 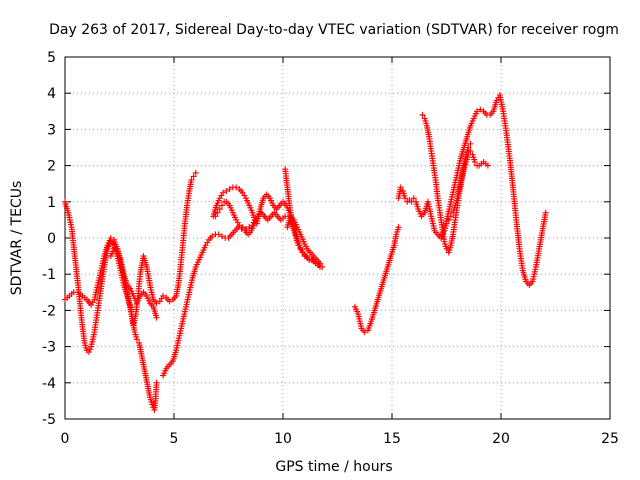 What do you see at coordinates (610, 439) in the screenshot?
I see `x-tick-label: 25` at bounding box center [610, 439].